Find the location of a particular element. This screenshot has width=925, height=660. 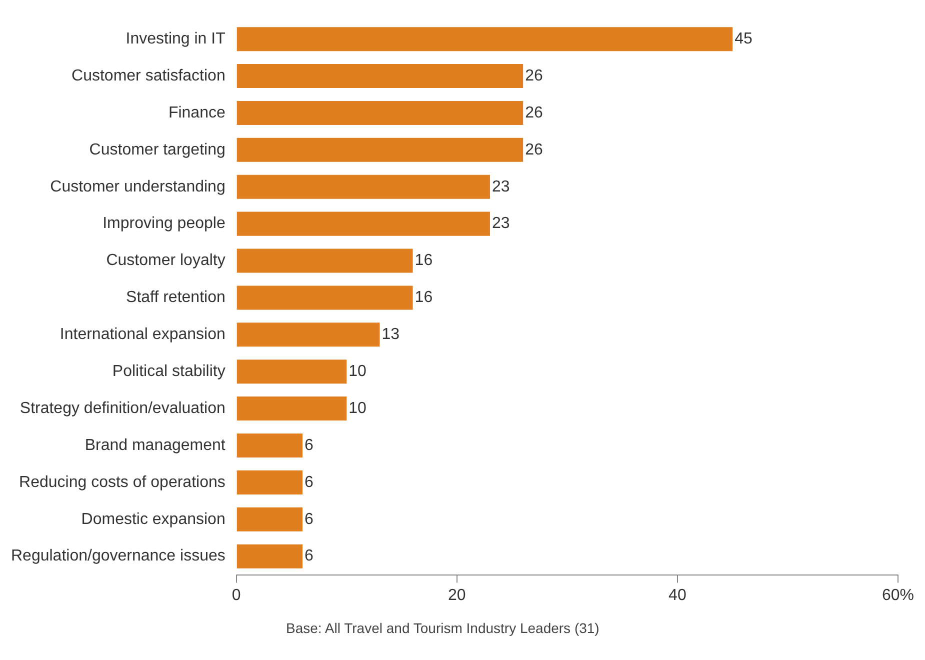

x-tick-label: 0 is located at coordinates (236, 595).